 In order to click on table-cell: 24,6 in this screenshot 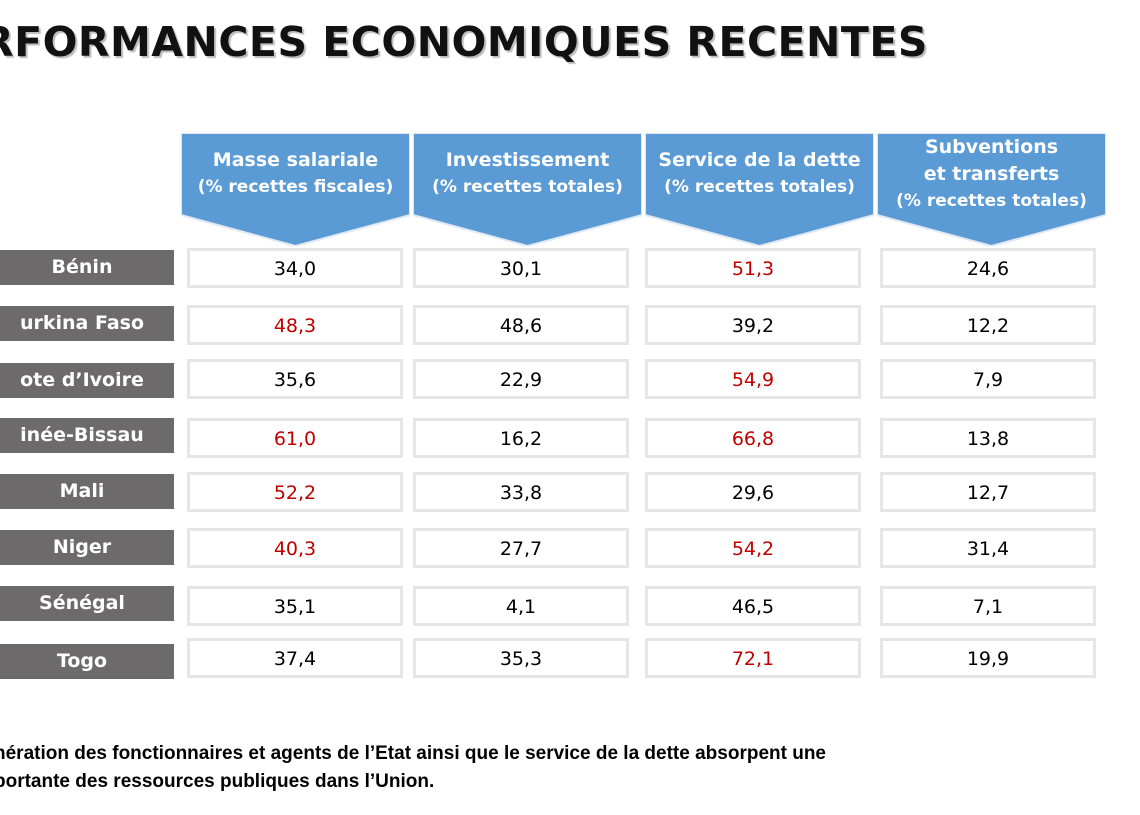, I will do `click(988, 268)`.